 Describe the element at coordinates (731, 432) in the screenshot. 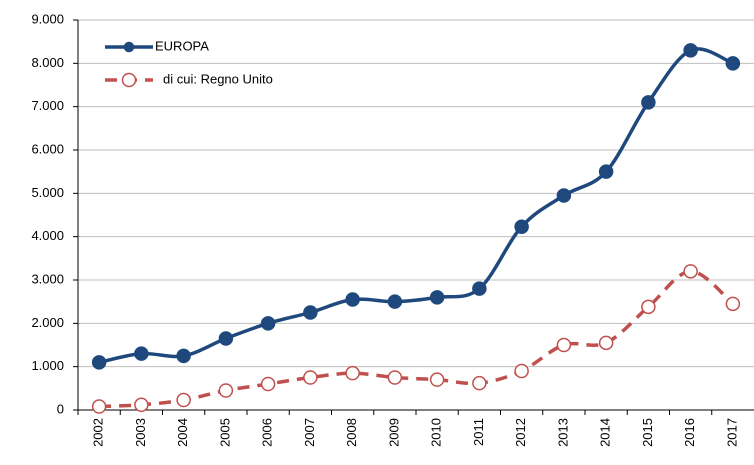

I see `x-tick-label: 2017` at that location.